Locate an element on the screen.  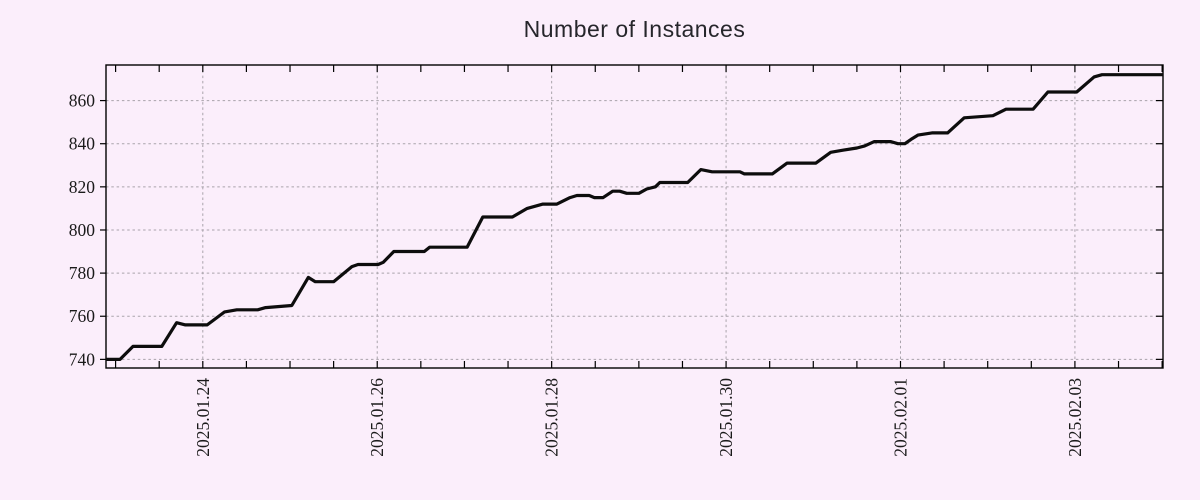
x-tick-label: 2025.01.30 is located at coordinates (726, 417).